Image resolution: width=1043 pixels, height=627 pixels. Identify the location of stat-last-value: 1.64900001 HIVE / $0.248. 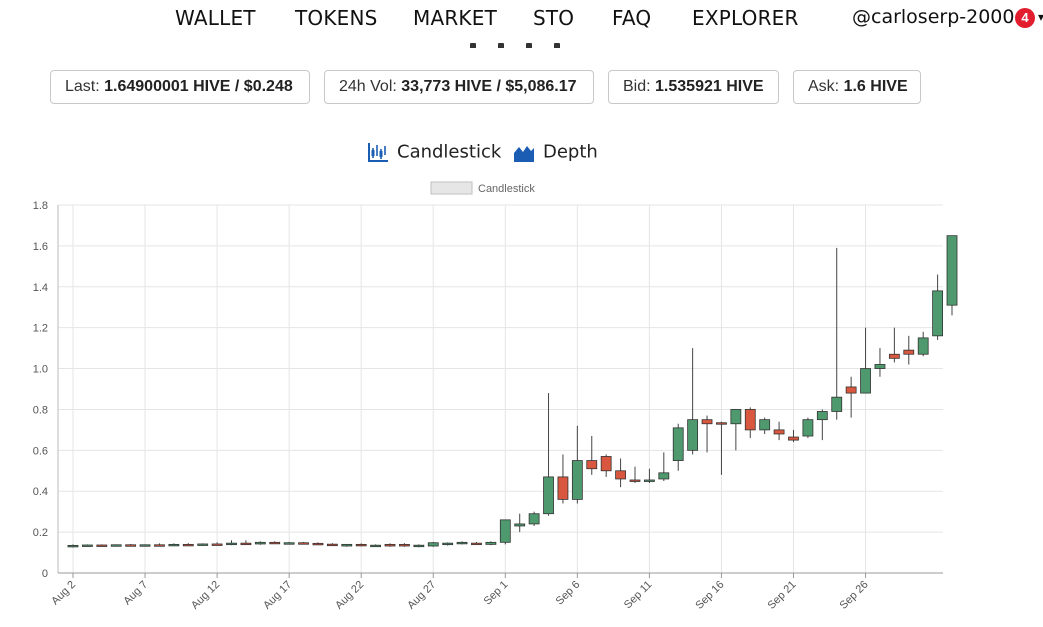
(198, 86).